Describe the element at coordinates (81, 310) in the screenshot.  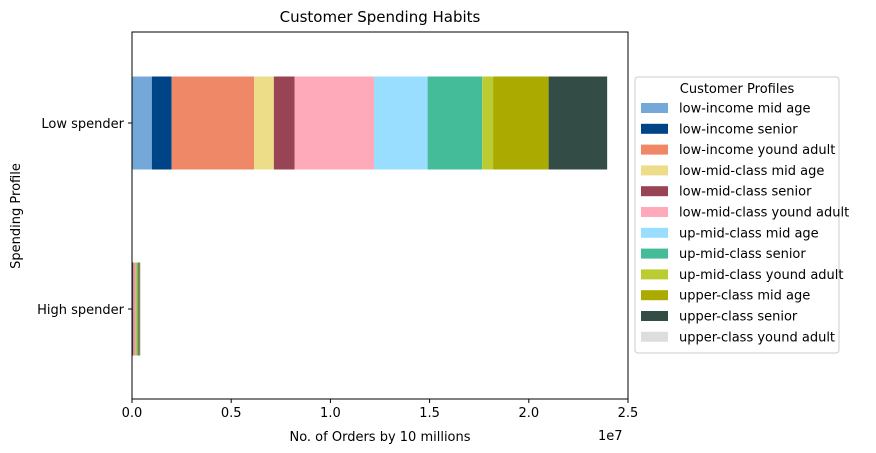
I see `y-tick-label: High spender` at that location.